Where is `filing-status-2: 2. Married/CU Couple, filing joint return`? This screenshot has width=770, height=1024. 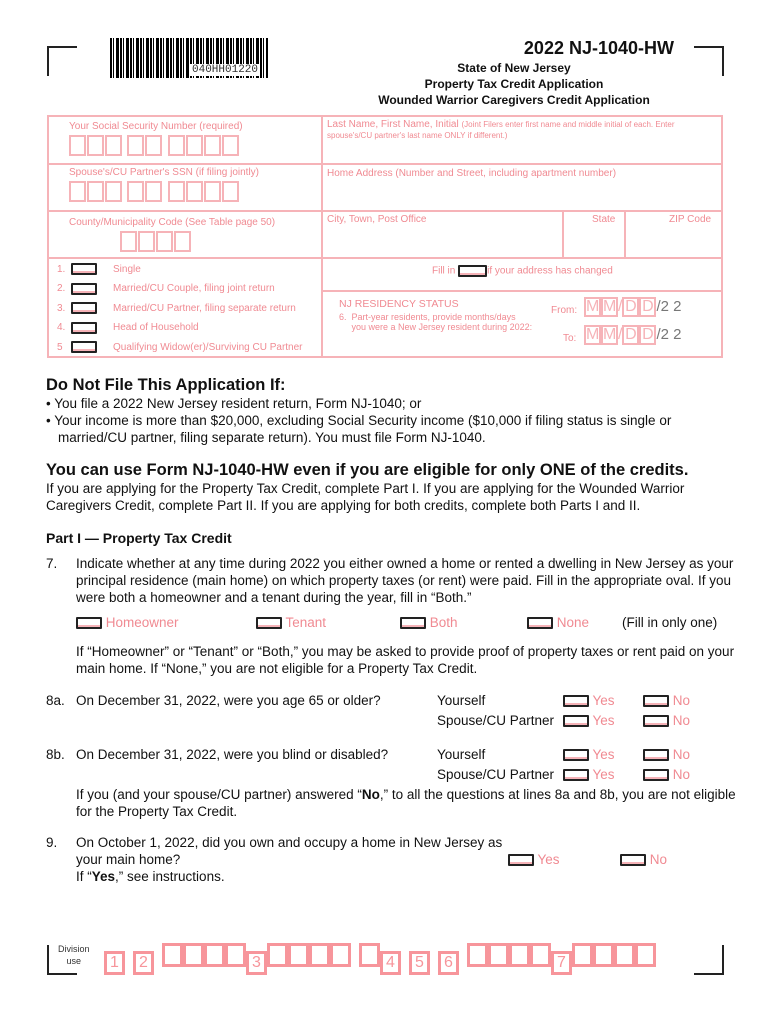
filing-status-2: 2. Married/CU Couple, filing joint return is located at coordinates (166, 288).